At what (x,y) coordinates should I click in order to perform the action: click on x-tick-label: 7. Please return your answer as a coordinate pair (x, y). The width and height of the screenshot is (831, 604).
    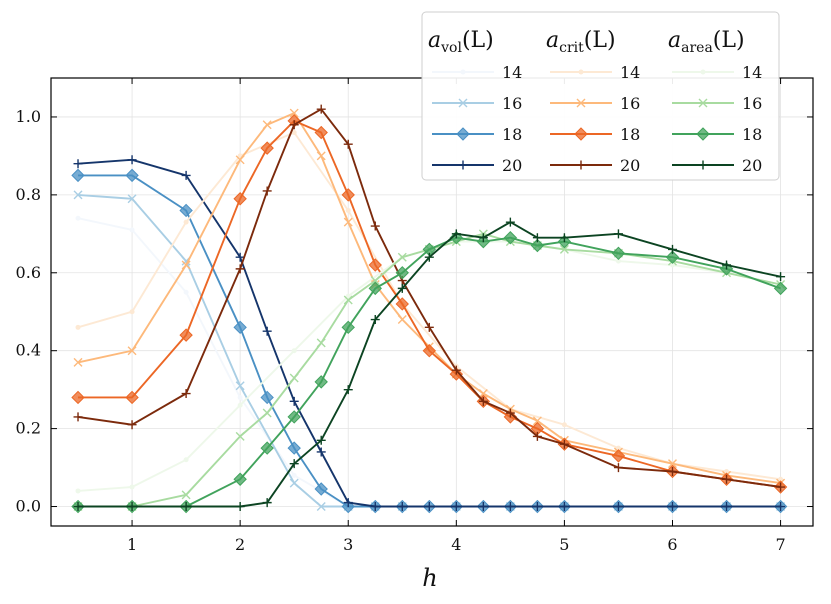
    Looking at the image, I should click on (780, 544).